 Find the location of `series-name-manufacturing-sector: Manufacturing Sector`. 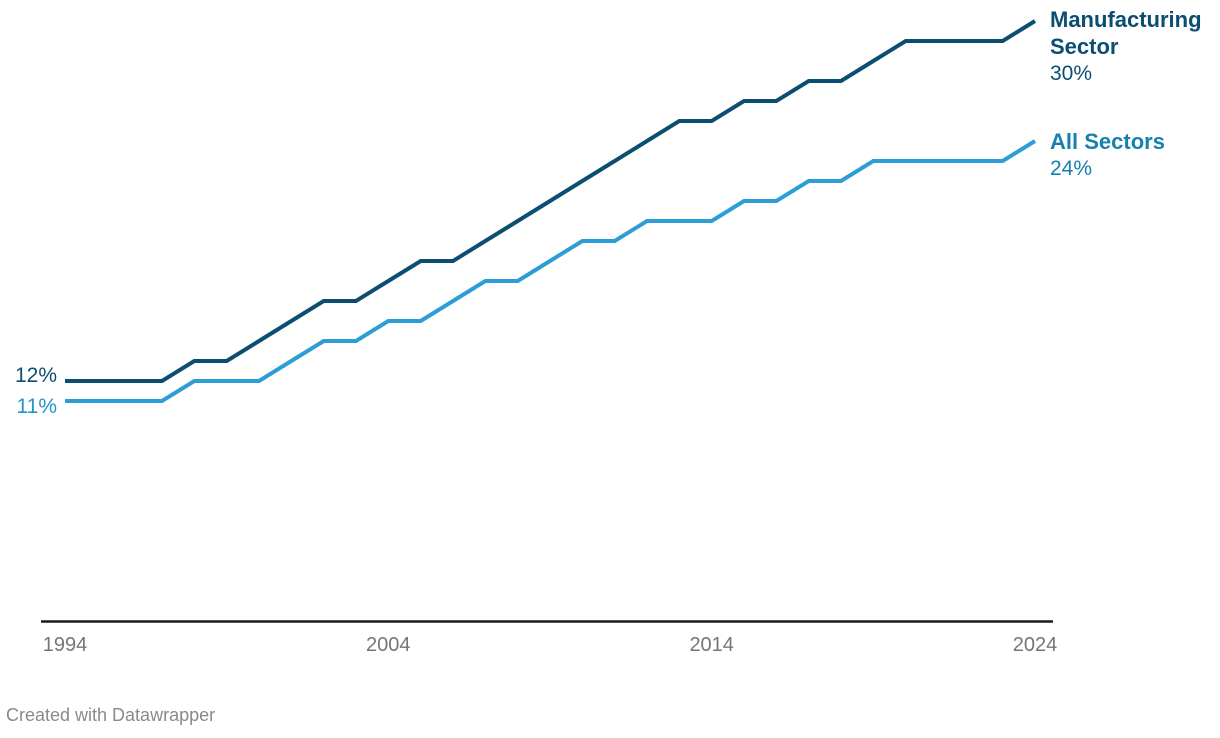

series-name-manufacturing-sector: Manufacturing Sector is located at coordinates (1126, 33).